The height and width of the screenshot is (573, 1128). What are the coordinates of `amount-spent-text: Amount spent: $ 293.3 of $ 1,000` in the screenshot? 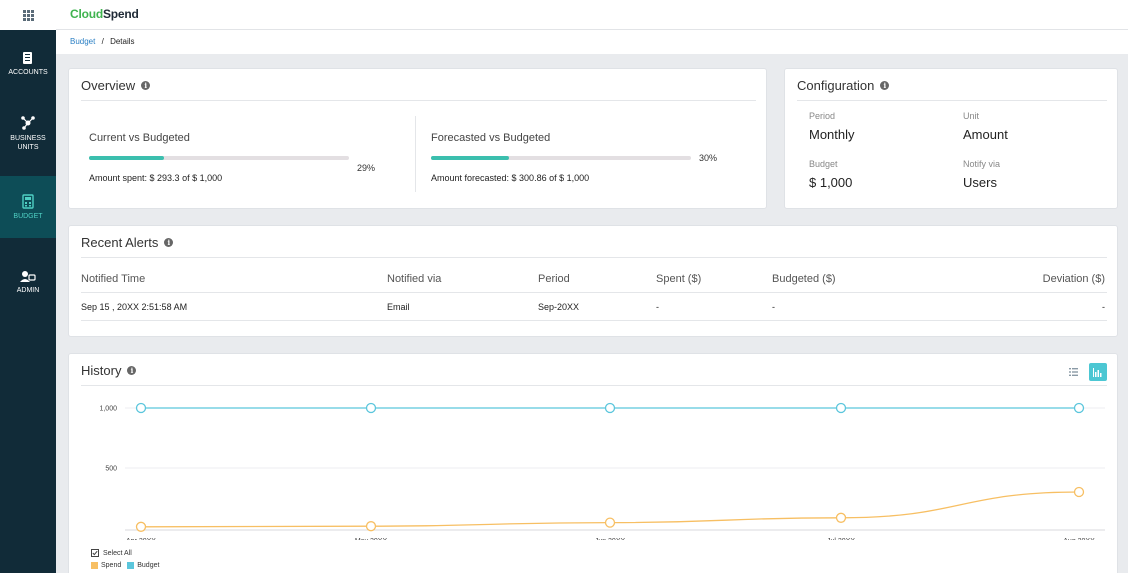 It's located at (156, 178).